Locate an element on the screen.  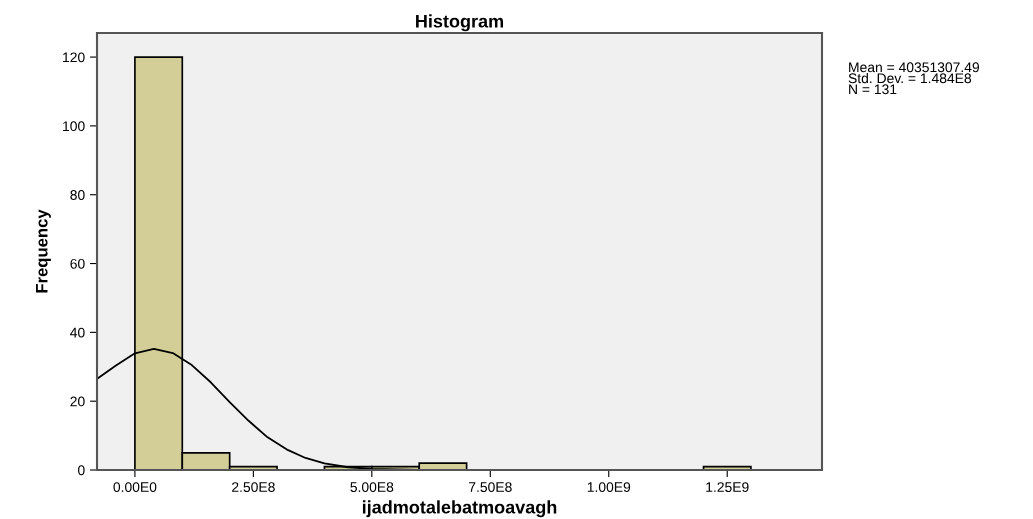
y-tick-label: 20 is located at coordinates (77, 401).